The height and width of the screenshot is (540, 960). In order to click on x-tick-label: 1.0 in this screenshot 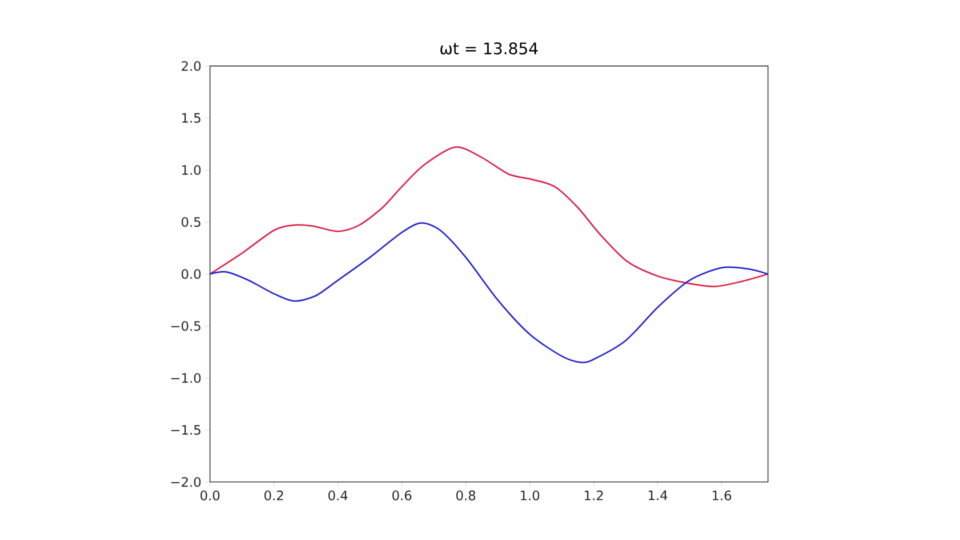, I will do `click(530, 495)`.